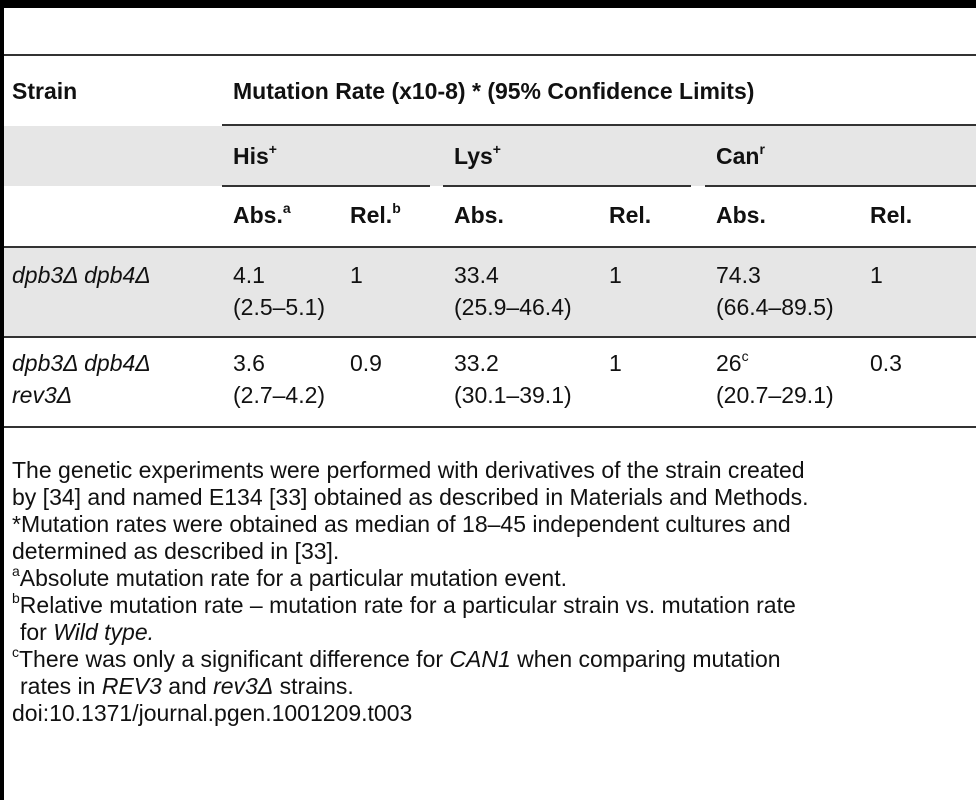 This screenshot has height=800, width=976. What do you see at coordinates (81, 363) in the screenshot?
I see `row2-strain-line1: dpb3Δ dpb4Δ` at bounding box center [81, 363].